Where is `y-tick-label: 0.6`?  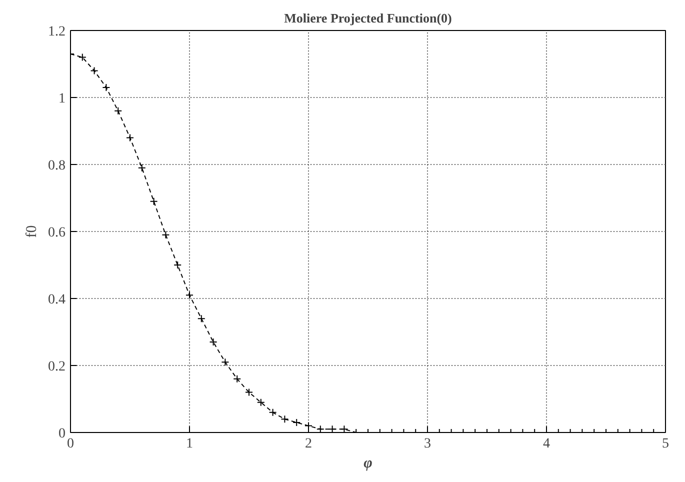 y-tick-label: 0.6 is located at coordinates (57, 233).